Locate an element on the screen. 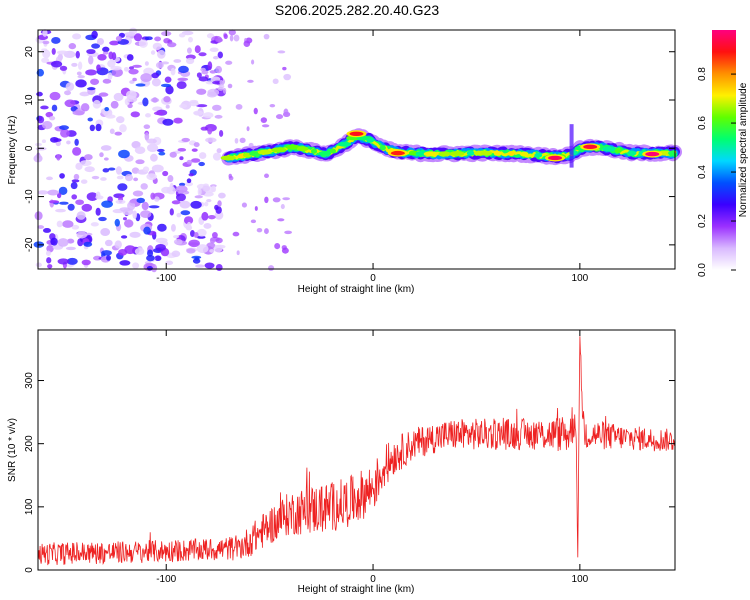  colorbar-label: Normalized spectral amplitude is located at coordinates (743, 149).